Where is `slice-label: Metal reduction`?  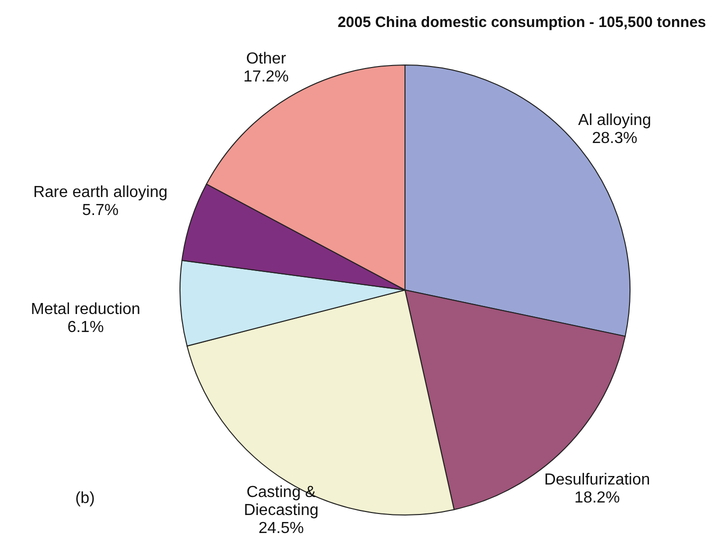
slice-label: Metal reduction is located at coordinates (85, 309).